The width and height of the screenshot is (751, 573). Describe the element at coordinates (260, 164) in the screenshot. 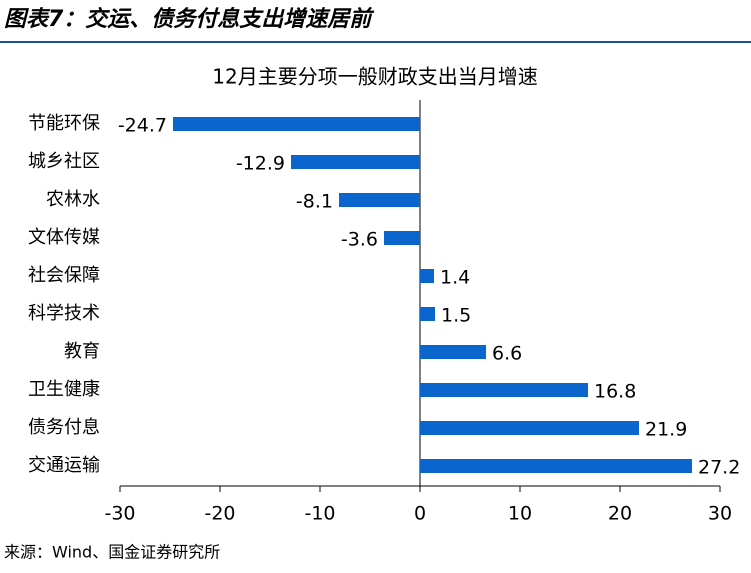

I see `value-label: -12.9` at that location.